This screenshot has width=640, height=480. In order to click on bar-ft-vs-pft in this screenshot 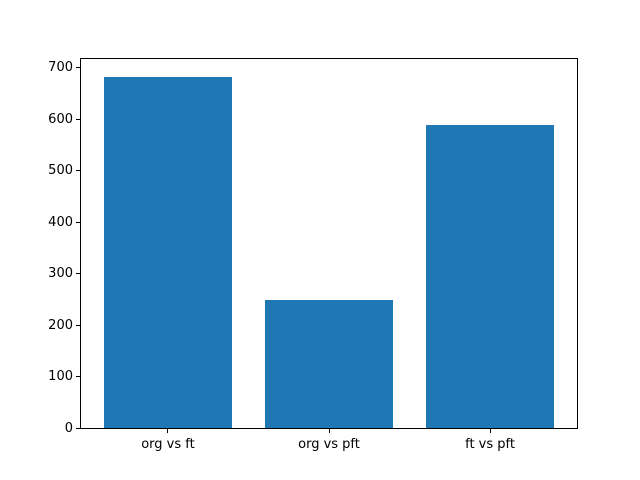, I will do `click(490, 276)`.